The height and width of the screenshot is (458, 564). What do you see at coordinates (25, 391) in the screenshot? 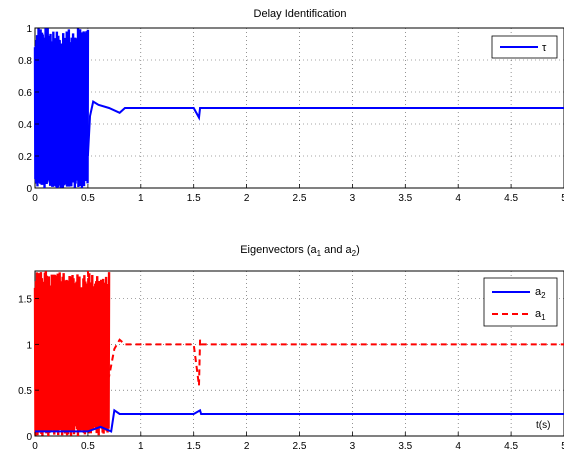
I see `y-tick-label: 0.5` at bounding box center [25, 391].